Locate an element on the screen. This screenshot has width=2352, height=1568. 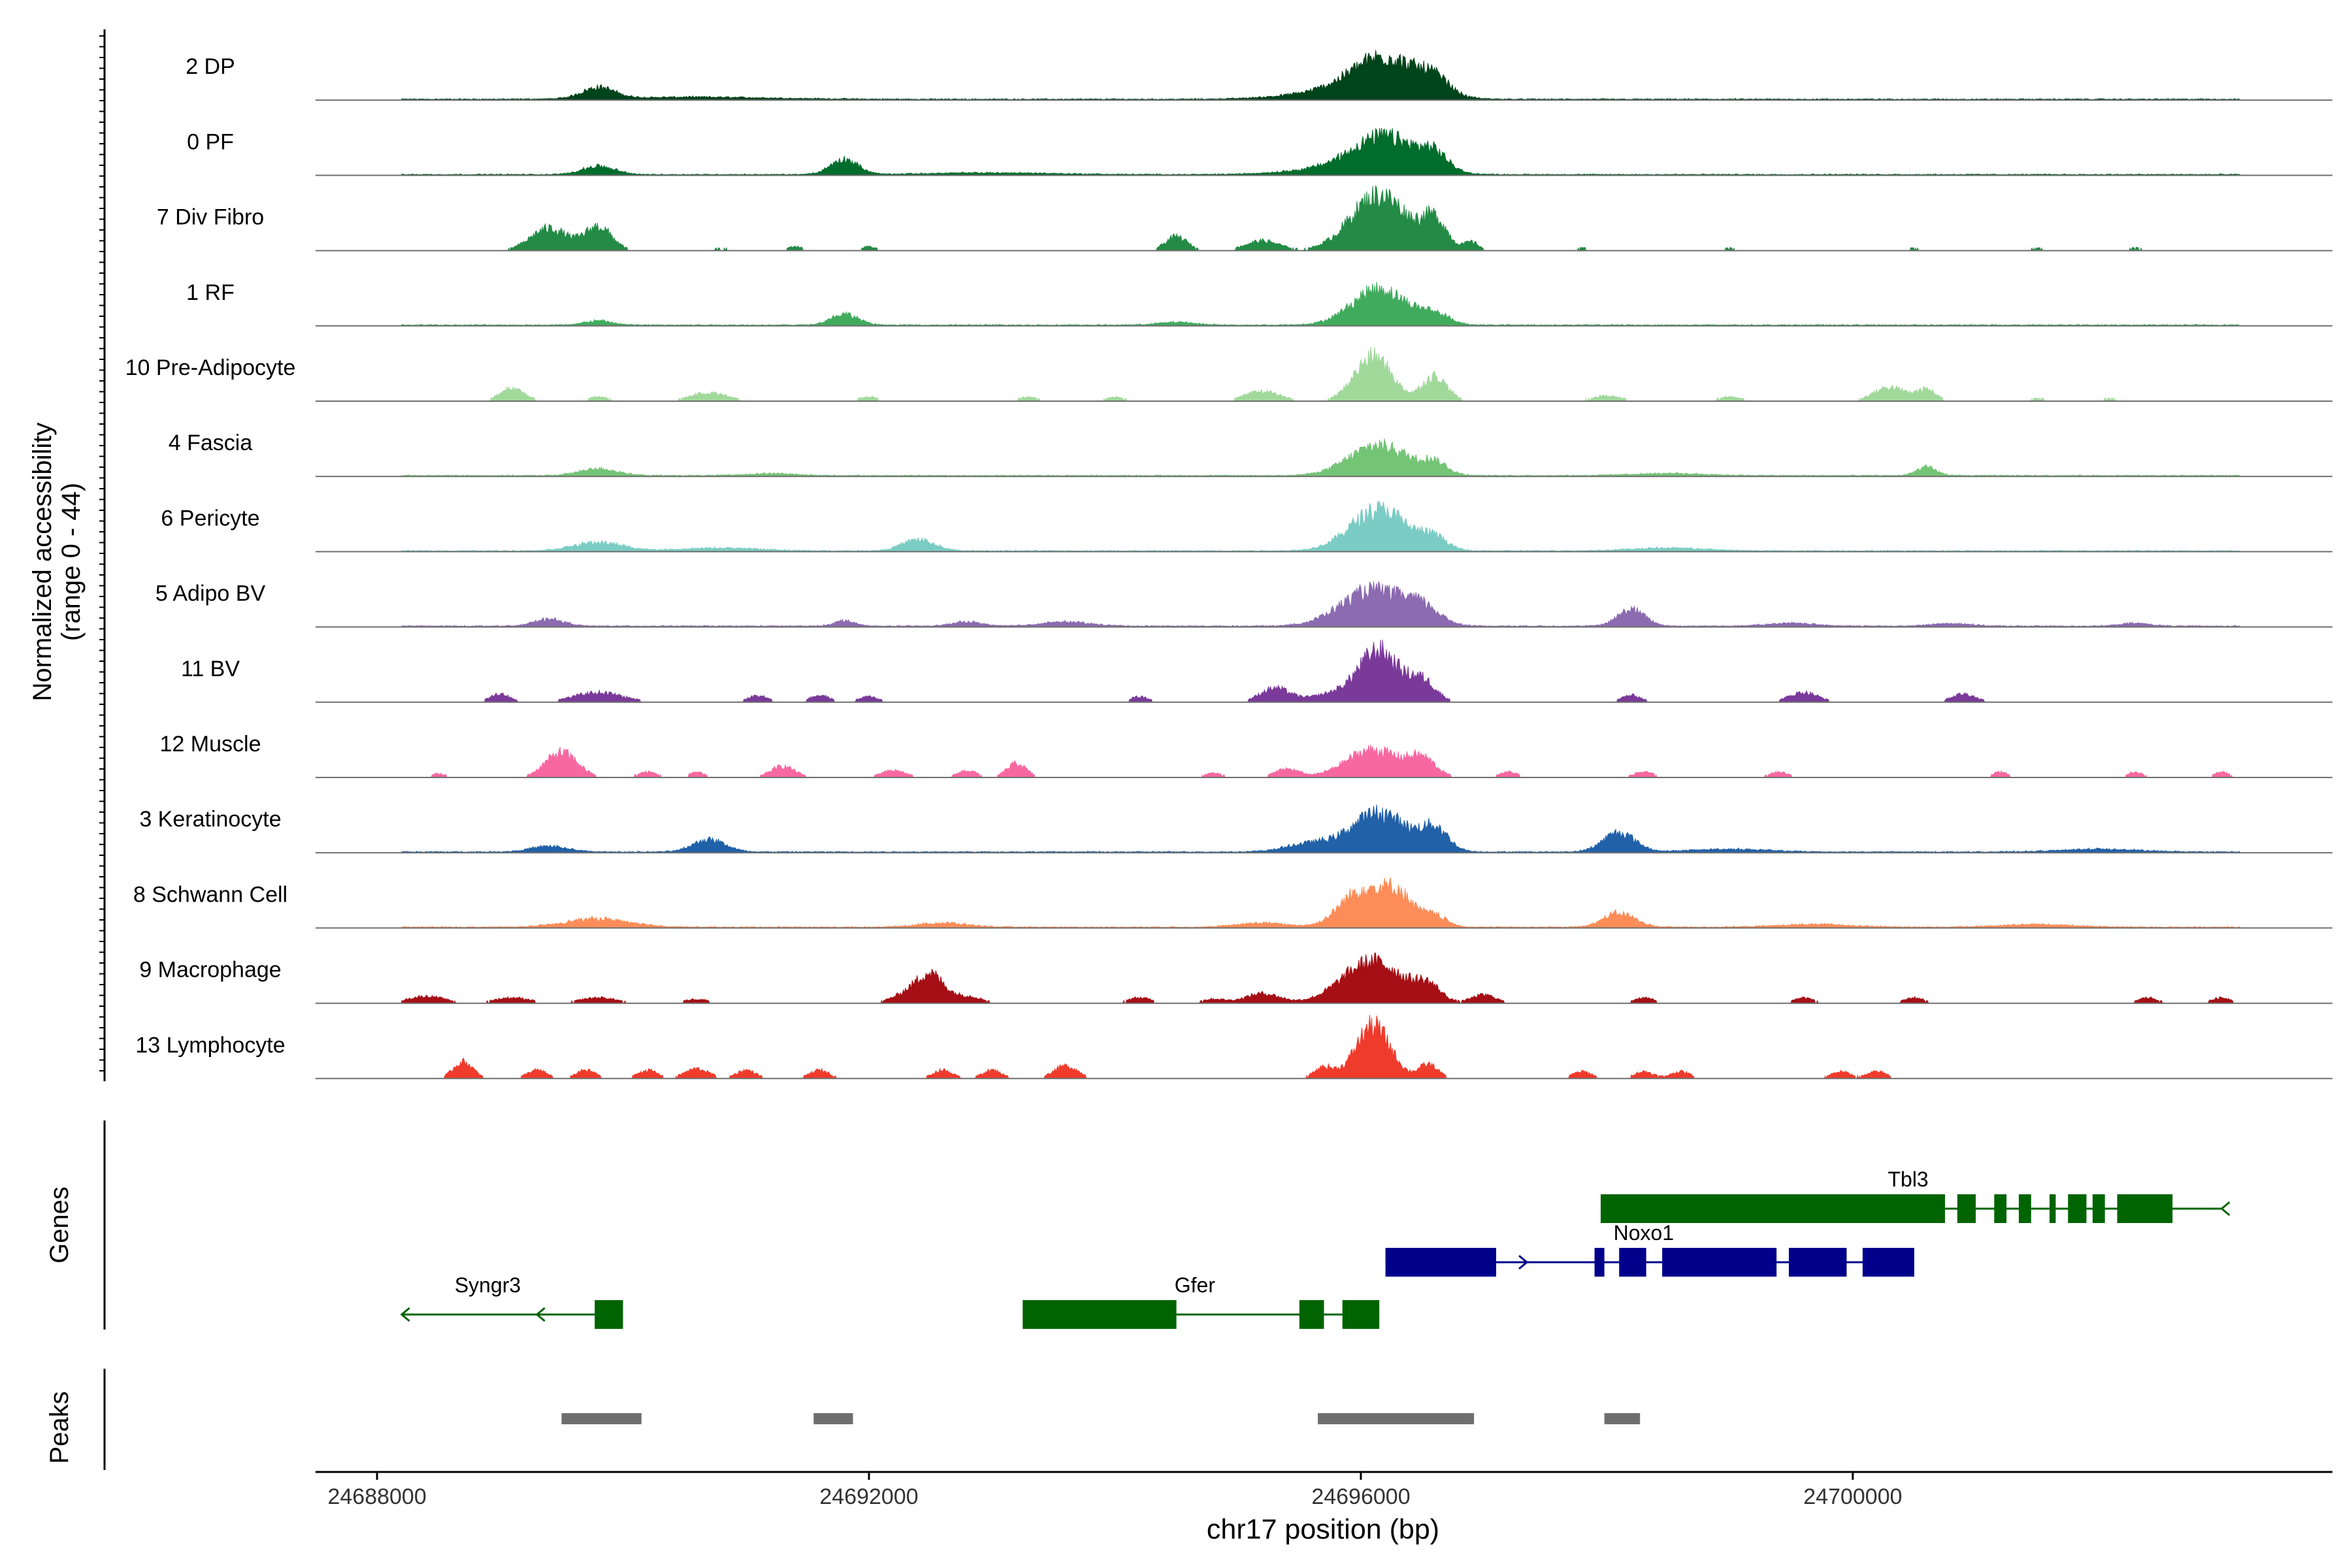
track-9-macrophage: 9 Macrophage is located at coordinates (1235, 979).